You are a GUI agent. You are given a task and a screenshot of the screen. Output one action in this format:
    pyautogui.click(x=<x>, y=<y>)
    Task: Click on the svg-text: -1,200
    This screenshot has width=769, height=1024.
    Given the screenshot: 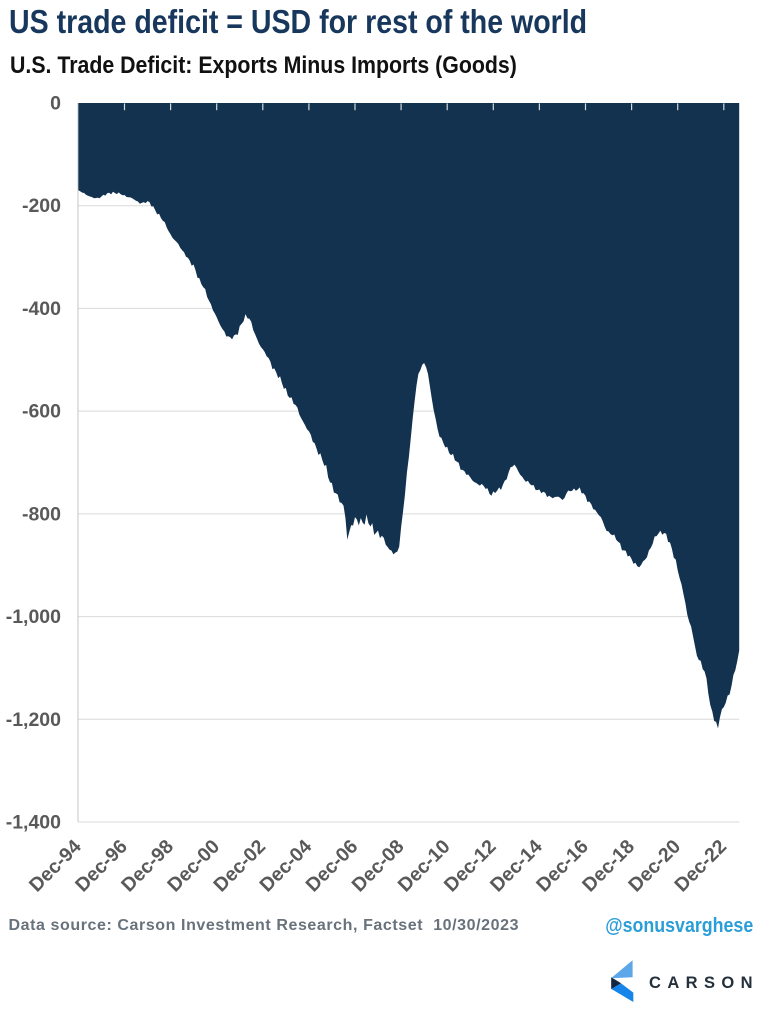 What is the action you would take?
    pyautogui.click(x=33, y=720)
    